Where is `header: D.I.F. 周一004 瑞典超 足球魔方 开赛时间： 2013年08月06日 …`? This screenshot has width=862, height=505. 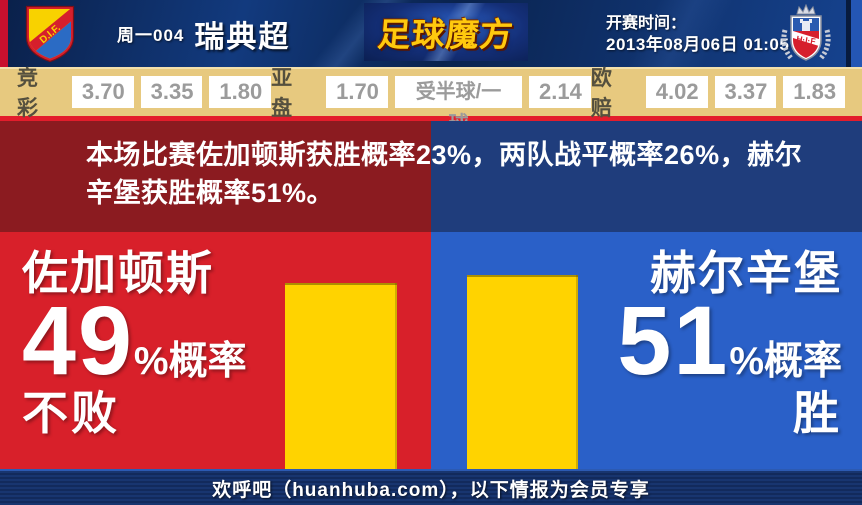 header: D.I.F. 周一004 瑞典超 足球魔方 开赛时间： 2013年08月06日 … is located at coordinates (431, 33).